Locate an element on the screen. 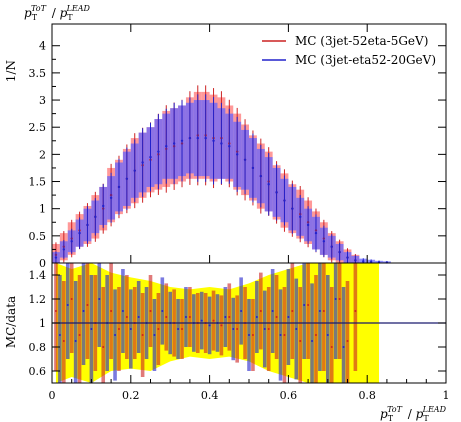  y-tick-label-main-4: 2 is located at coordinates (42, 154).